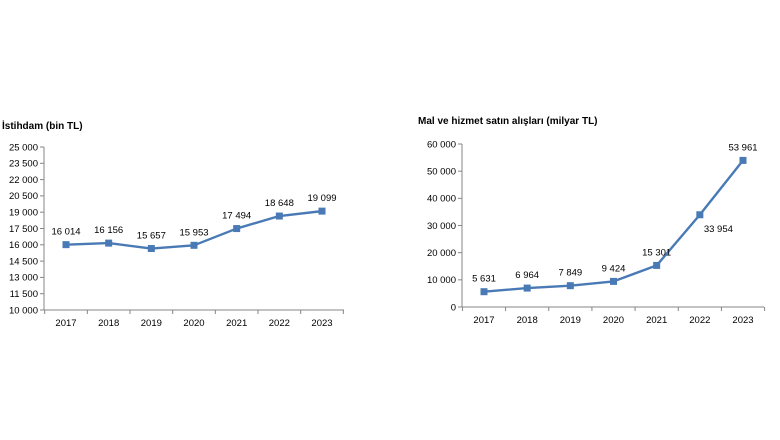  I want to click on employment-y-tick-label: 16 000, so click(23, 245).